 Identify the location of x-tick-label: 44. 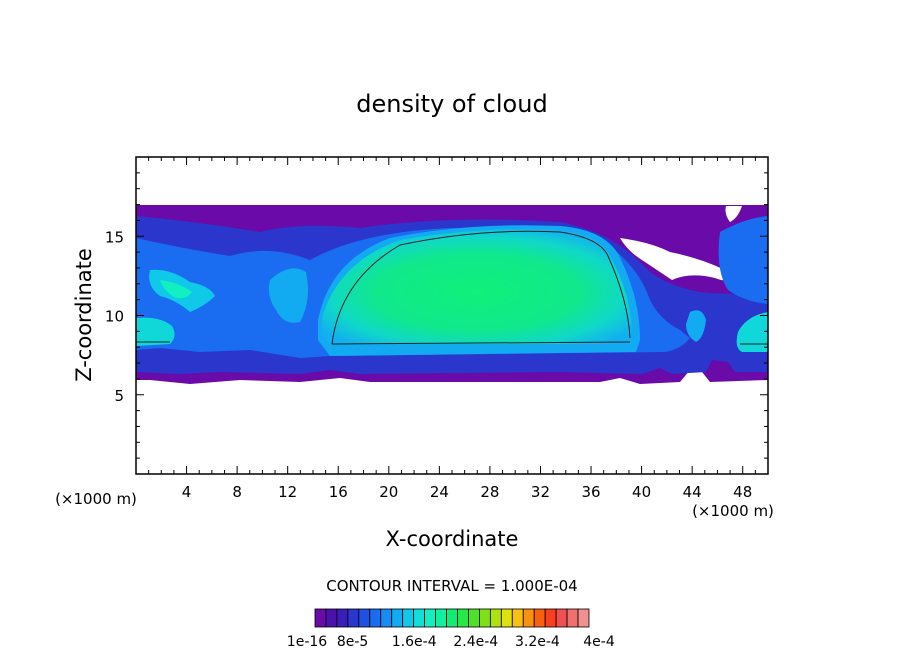
(692, 492).